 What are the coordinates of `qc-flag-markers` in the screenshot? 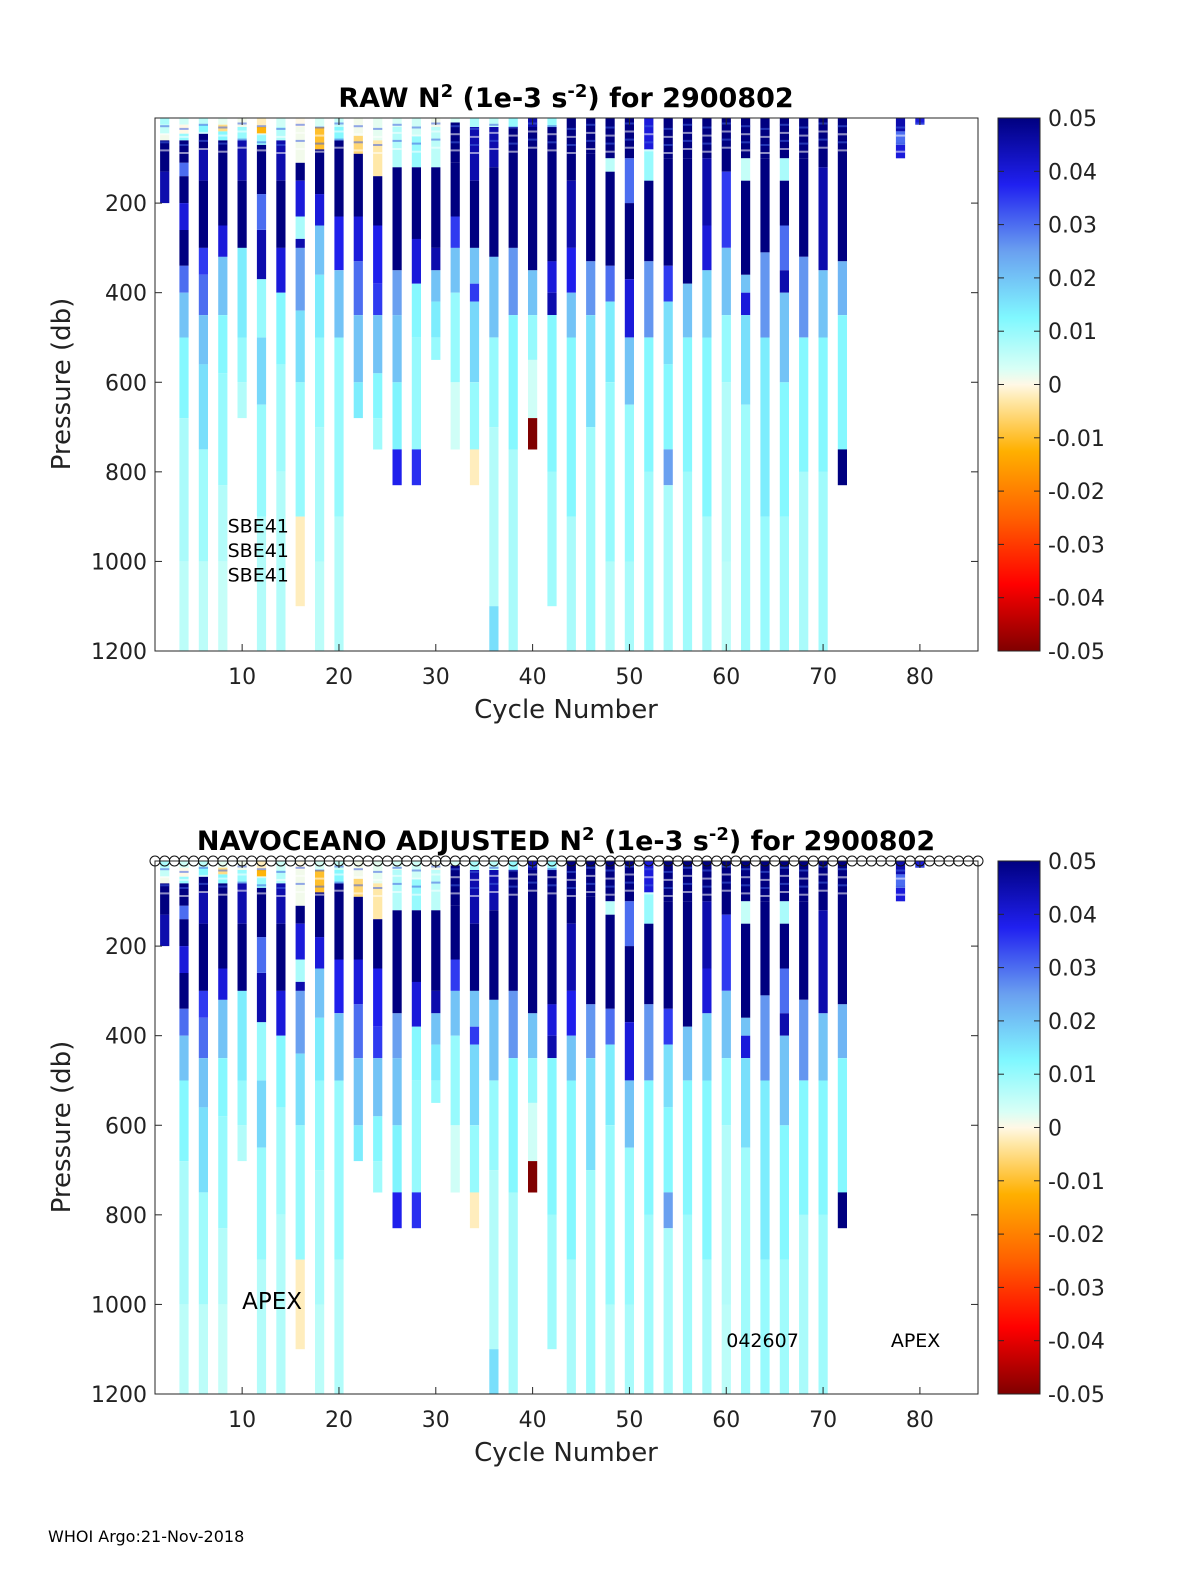 It's located at (566, 861).